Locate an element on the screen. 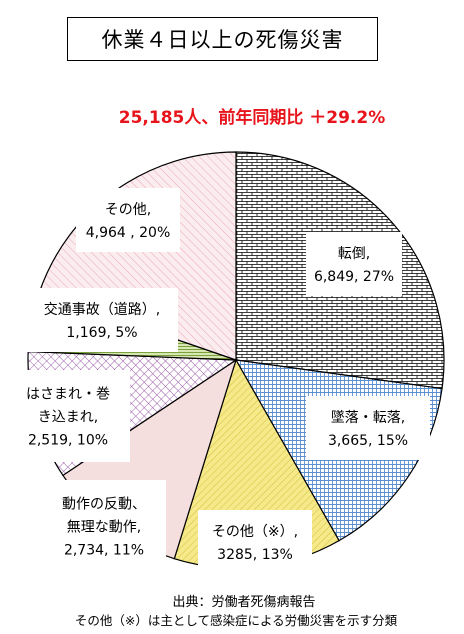  slice-value-label-6: 1,169, 5% is located at coordinates (101, 333).